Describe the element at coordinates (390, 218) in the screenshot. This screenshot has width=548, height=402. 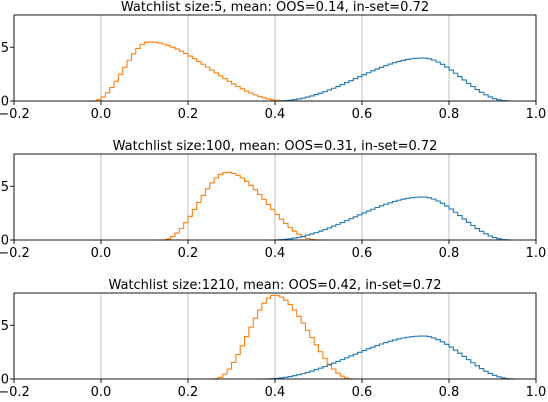
I see `subplot-2-histogram-in-set` at that location.